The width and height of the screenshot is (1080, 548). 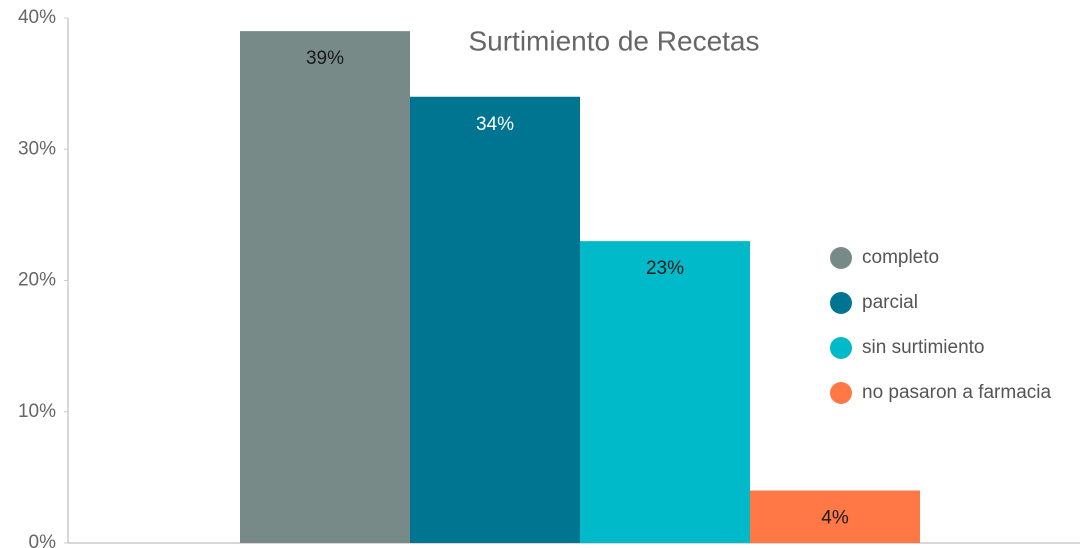 What do you see at coordinates (43, 540) in the screenshot?
I see `y-tick-label: 0%` at bounding box center [43, 540].